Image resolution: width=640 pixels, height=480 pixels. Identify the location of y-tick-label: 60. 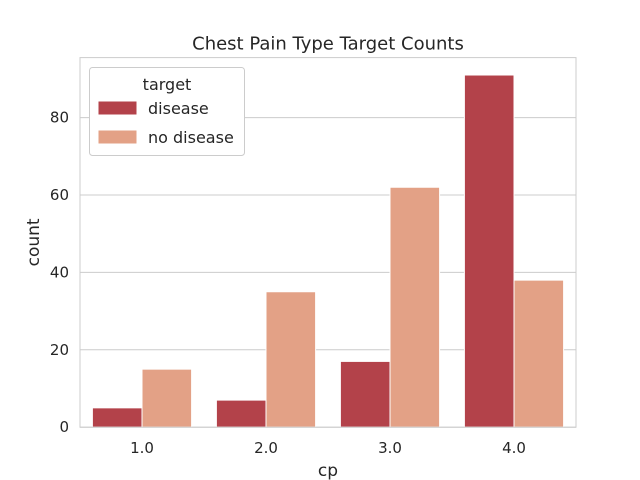
(59, 195).